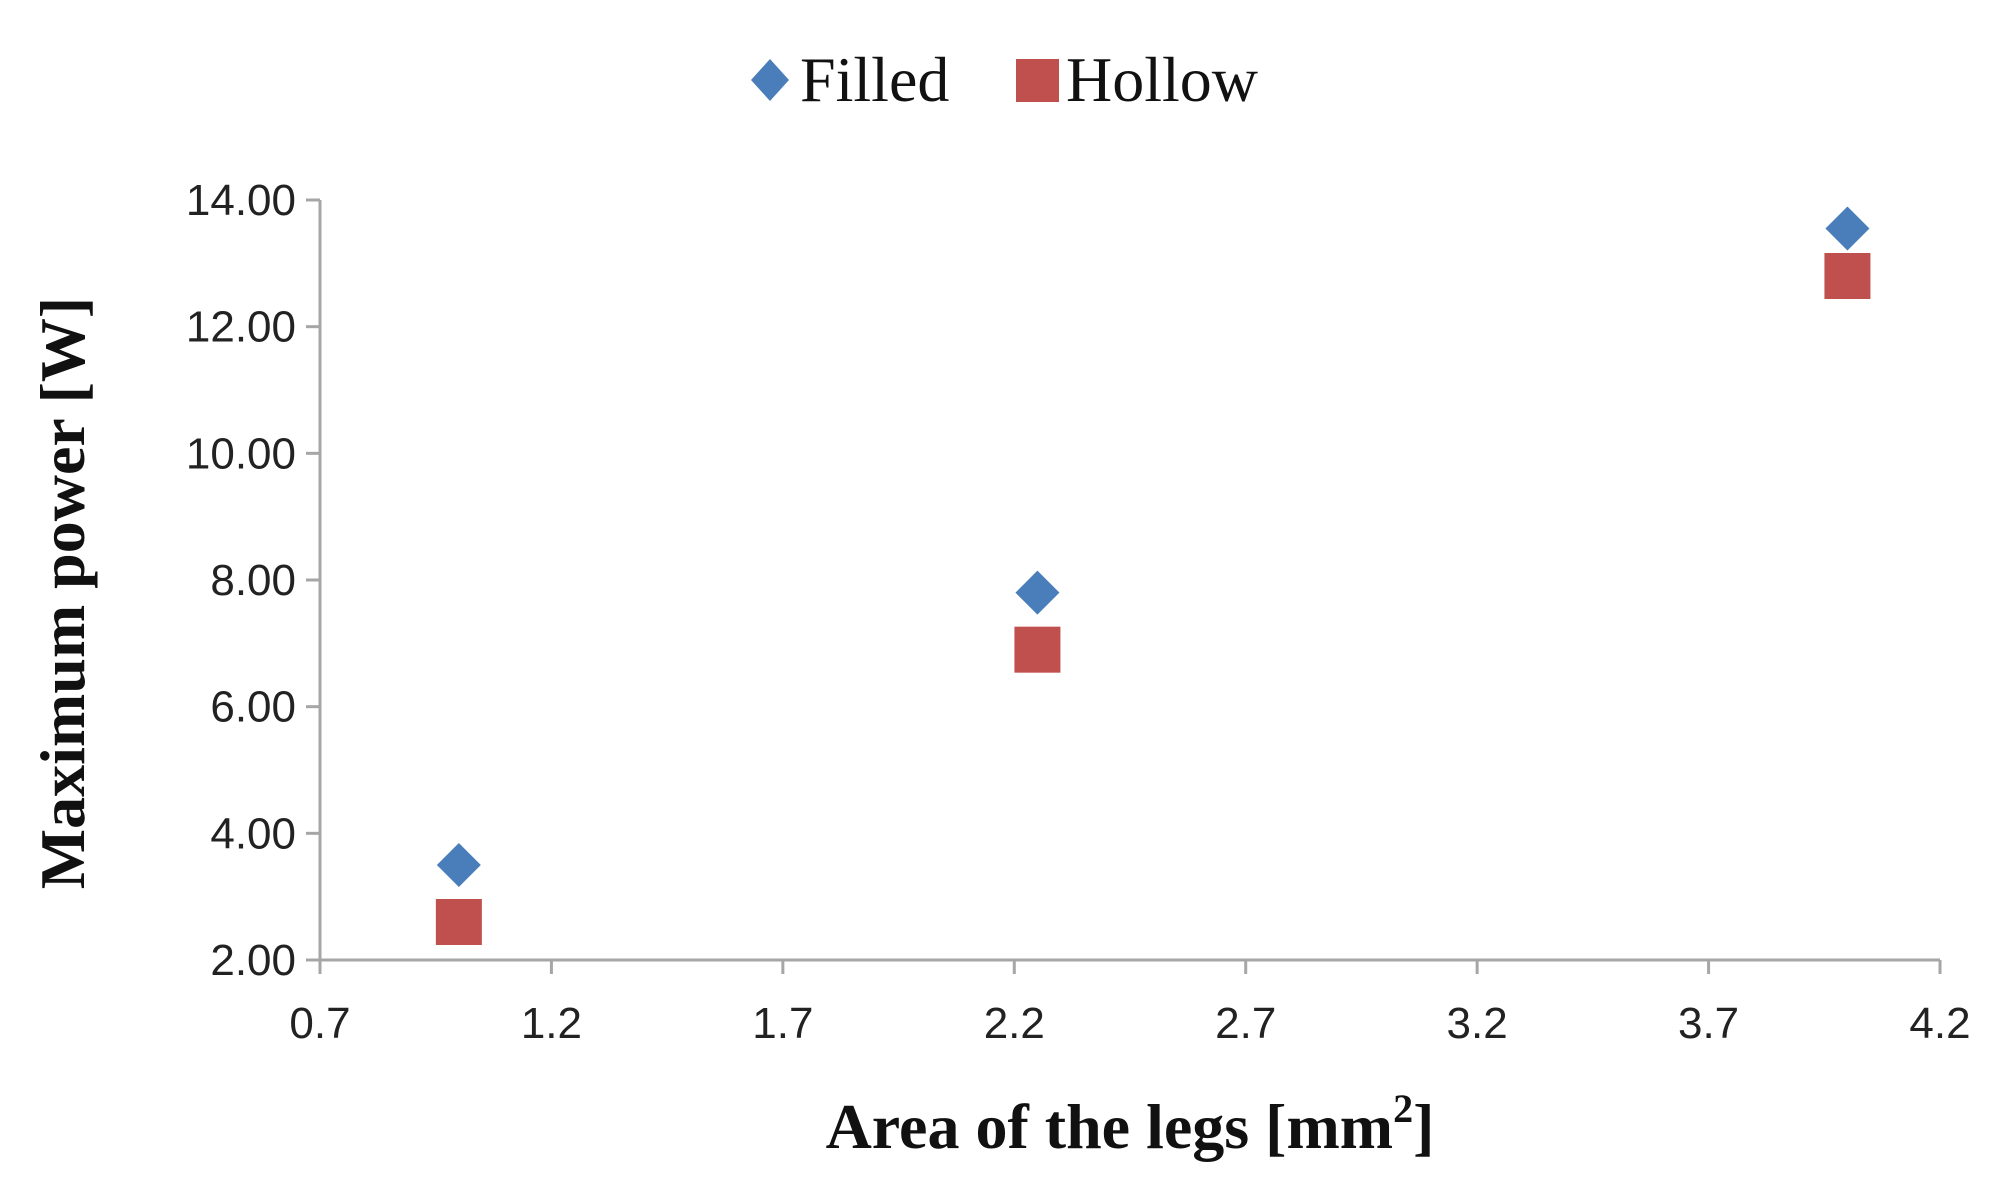  What do you see at coordinates (62, 593) in the screenshot?
I see `y-axis-title: Maximum power [W]` at bounding box center [62, 593].